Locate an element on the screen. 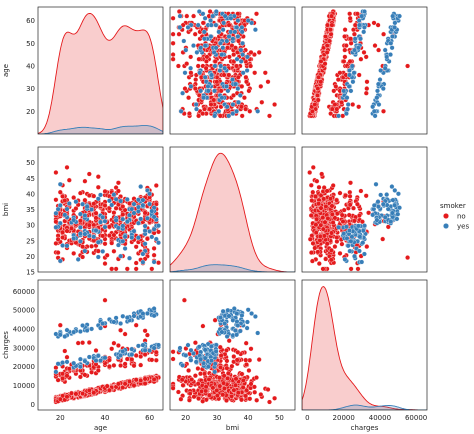 This screenshot has height=434, width=474. panel-age-charges is located at coordinates (364, 70).